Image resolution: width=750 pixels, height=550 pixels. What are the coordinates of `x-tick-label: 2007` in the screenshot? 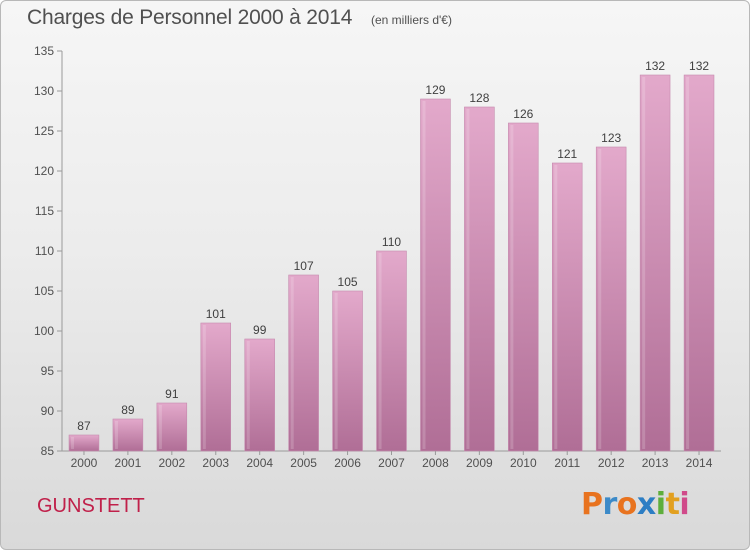 It's located at (391, 463).